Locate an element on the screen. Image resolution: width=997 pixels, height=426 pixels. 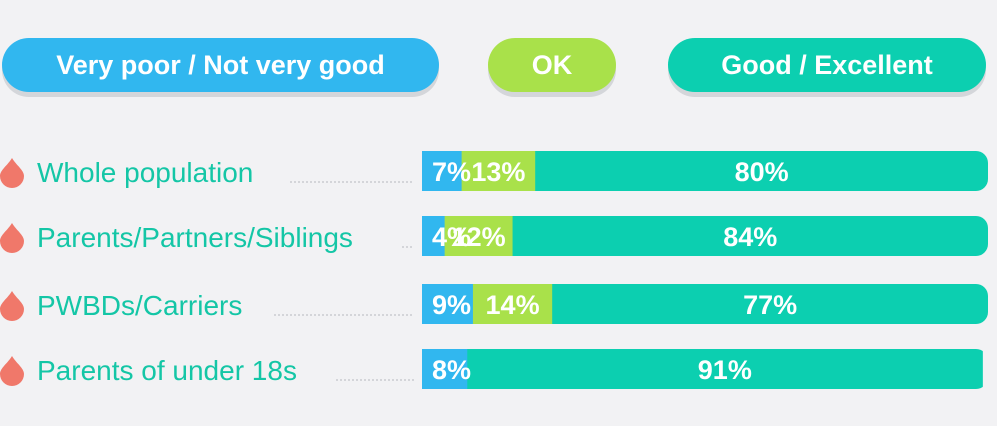
category-label: Parents of under 18s is located at coordinates (167, 370).